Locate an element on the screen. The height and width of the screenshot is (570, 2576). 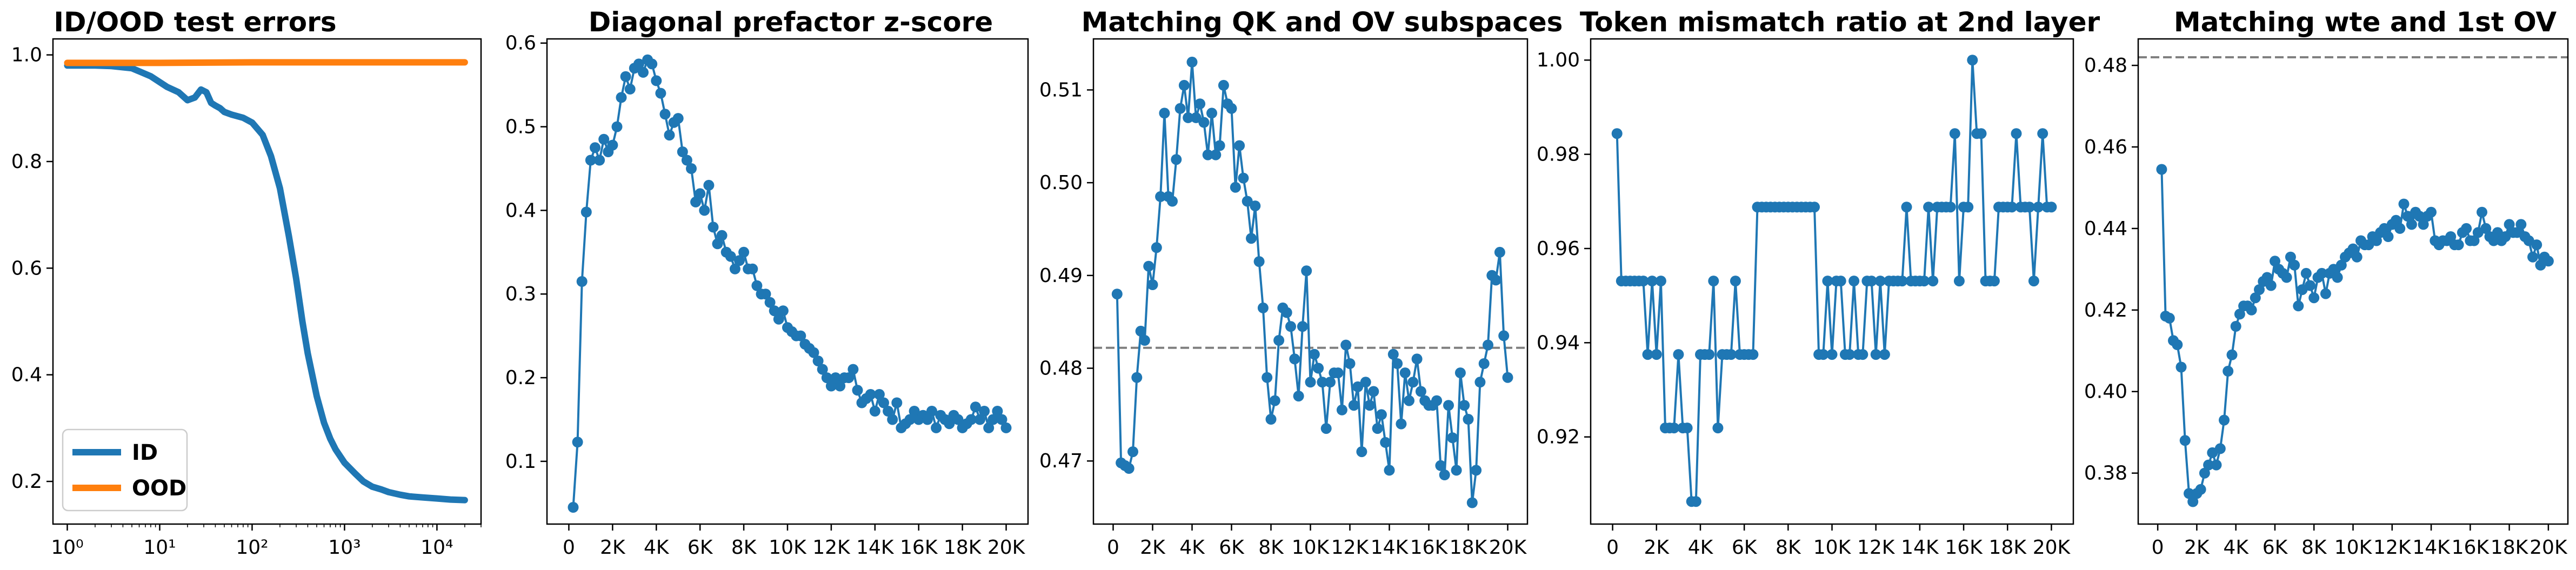
y-tick-label: 0.98 is located at coordinates (1558, 155).